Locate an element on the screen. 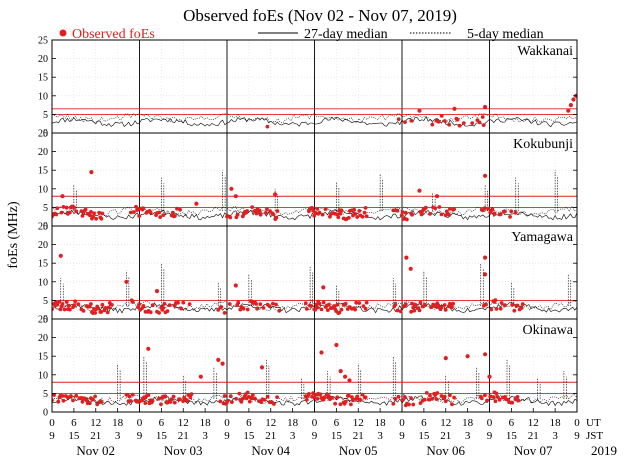  station-name: Kokubunji is located at coordinates (543, 144).